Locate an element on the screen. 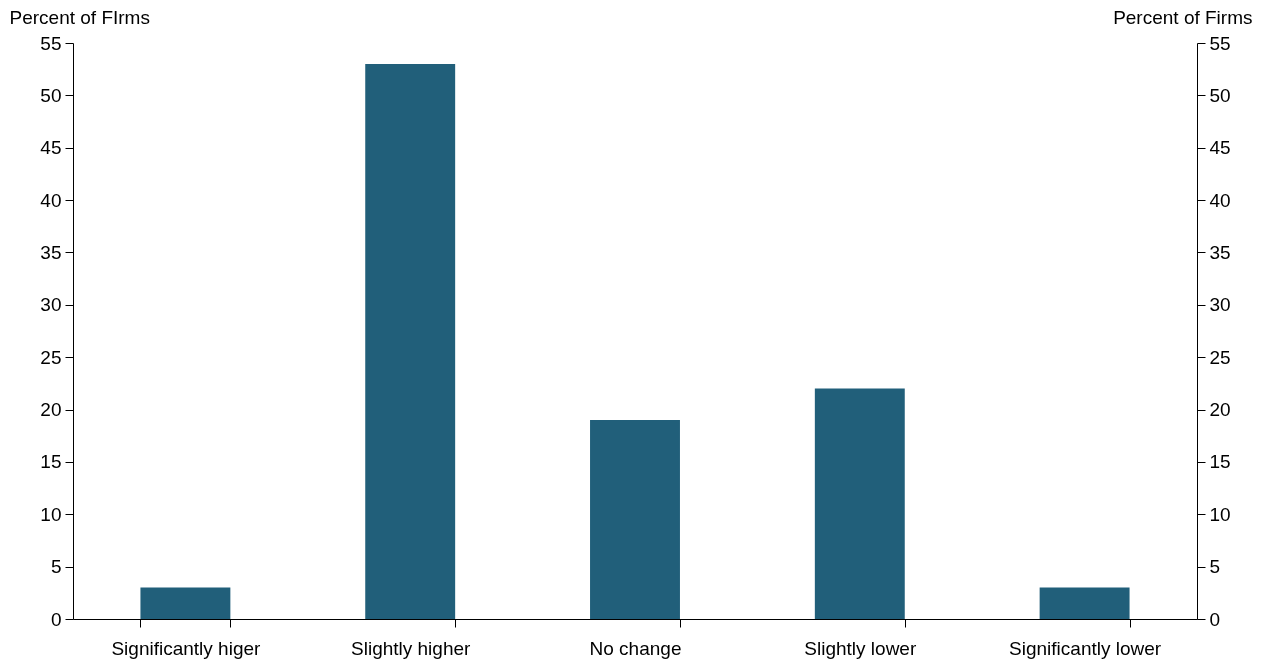 This screenshot has width=1265, height=667. x-tick-label: Significantly higer is located at coordinates (186, 648).